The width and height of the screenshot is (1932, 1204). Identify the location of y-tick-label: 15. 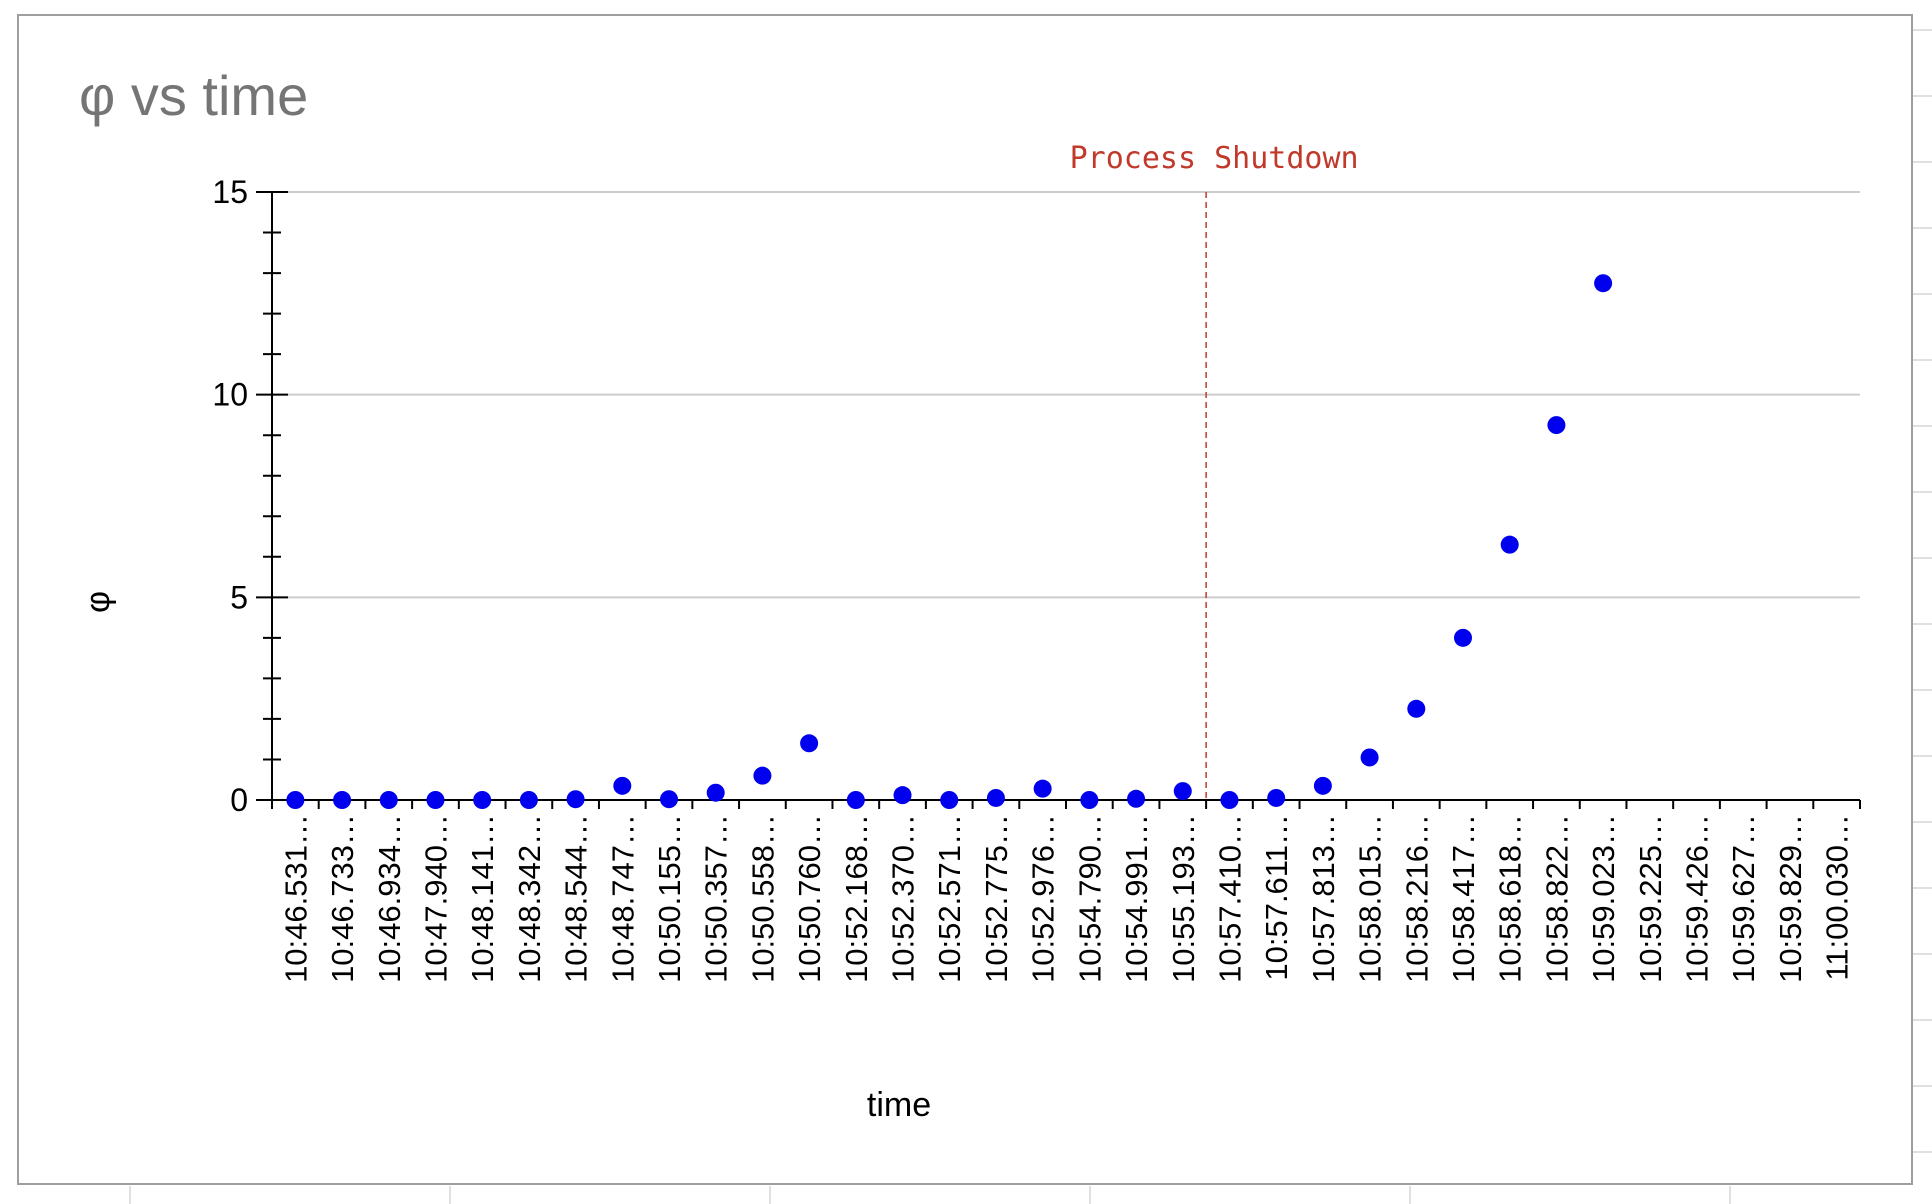
(230, 192).